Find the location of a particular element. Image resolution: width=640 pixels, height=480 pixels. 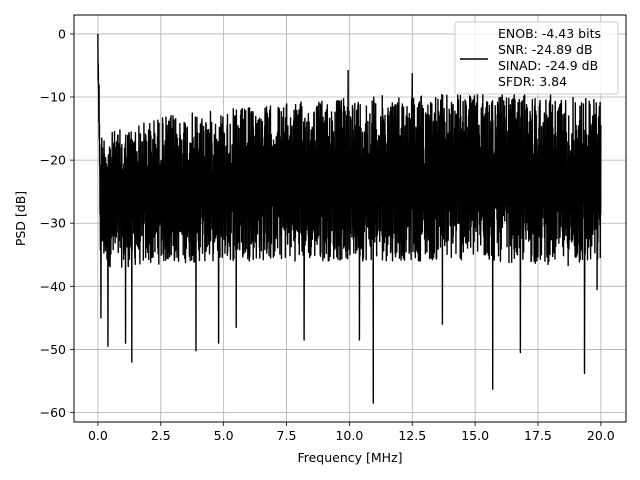

x-tick-label: 20.0 is located at coordinates (601, 435).